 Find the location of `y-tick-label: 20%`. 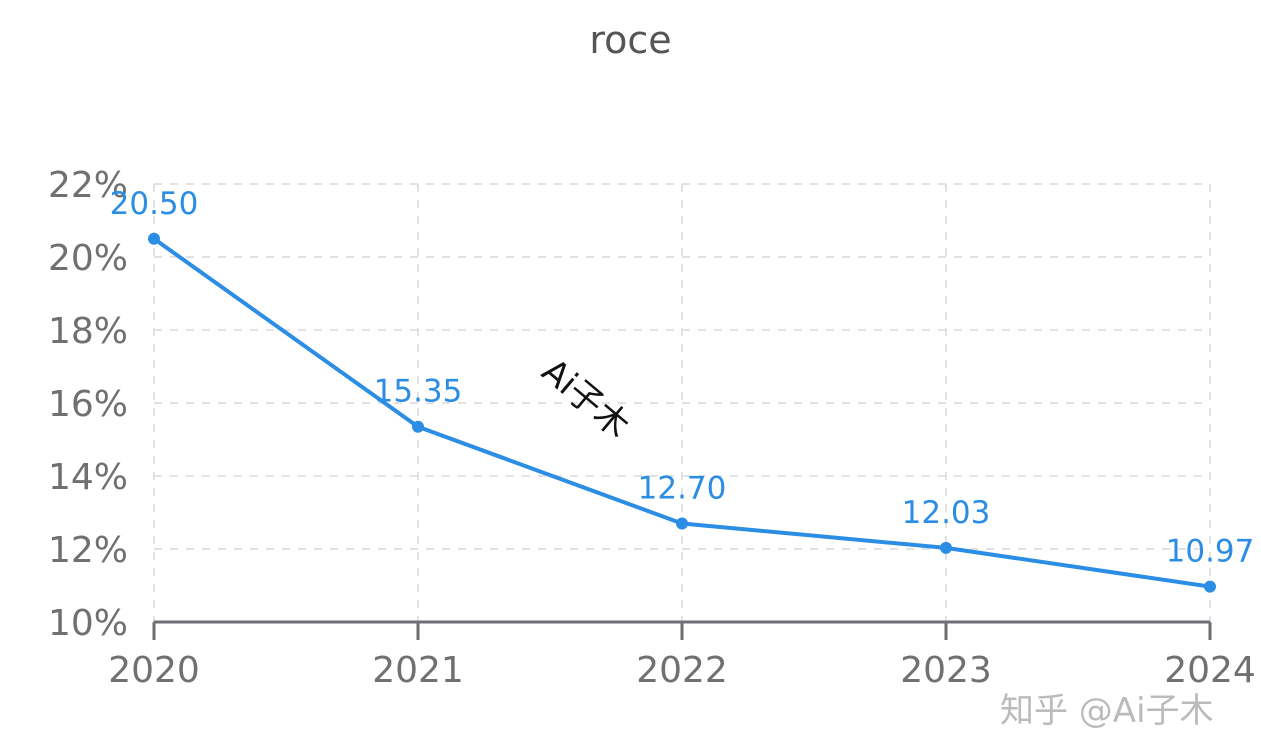

y-tick-label: 20% is located at coordinates (88, 258).